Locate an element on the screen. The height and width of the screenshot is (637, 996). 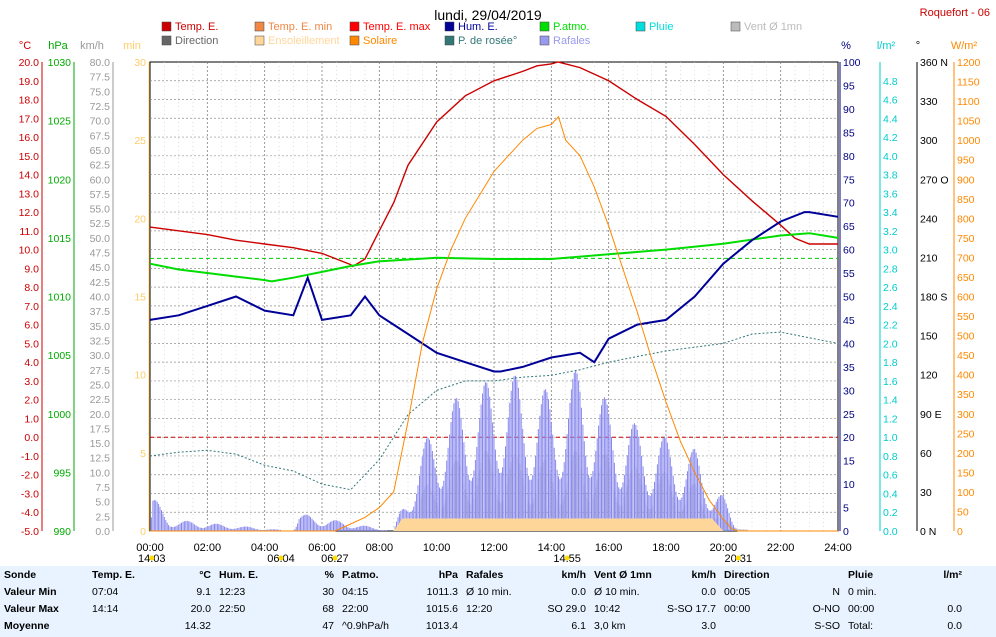
summary-unit-pluie: l/m² is located at coordinates (952, 574).